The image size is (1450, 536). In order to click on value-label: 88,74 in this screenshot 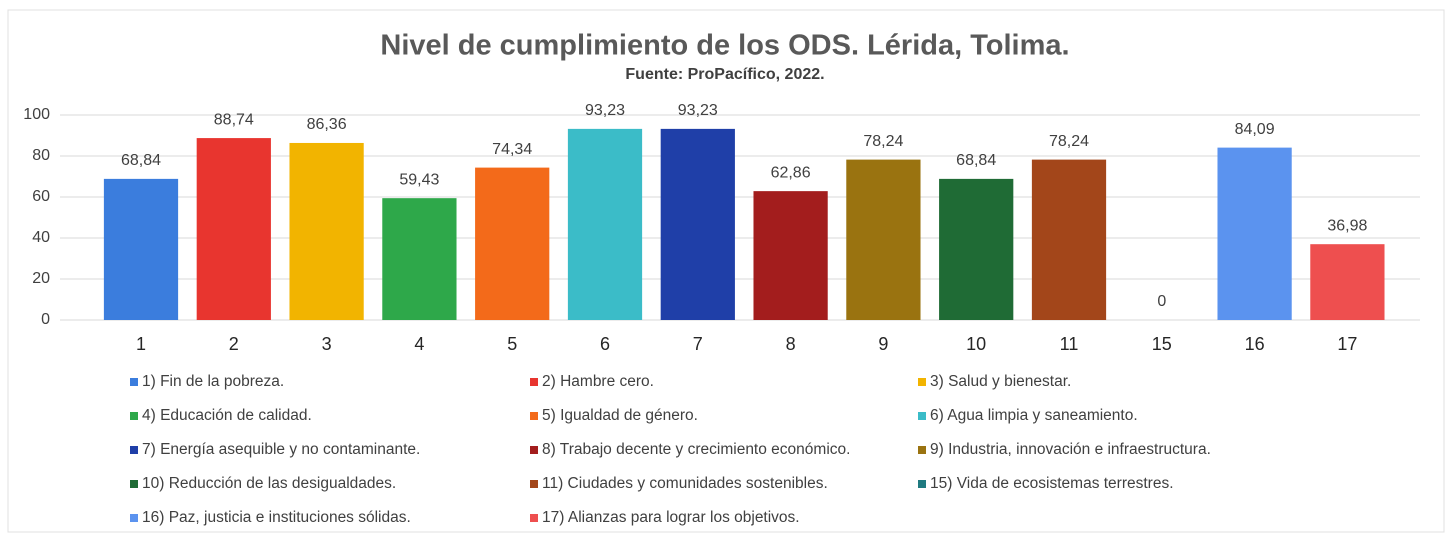, I will do `click(234, 119)`.